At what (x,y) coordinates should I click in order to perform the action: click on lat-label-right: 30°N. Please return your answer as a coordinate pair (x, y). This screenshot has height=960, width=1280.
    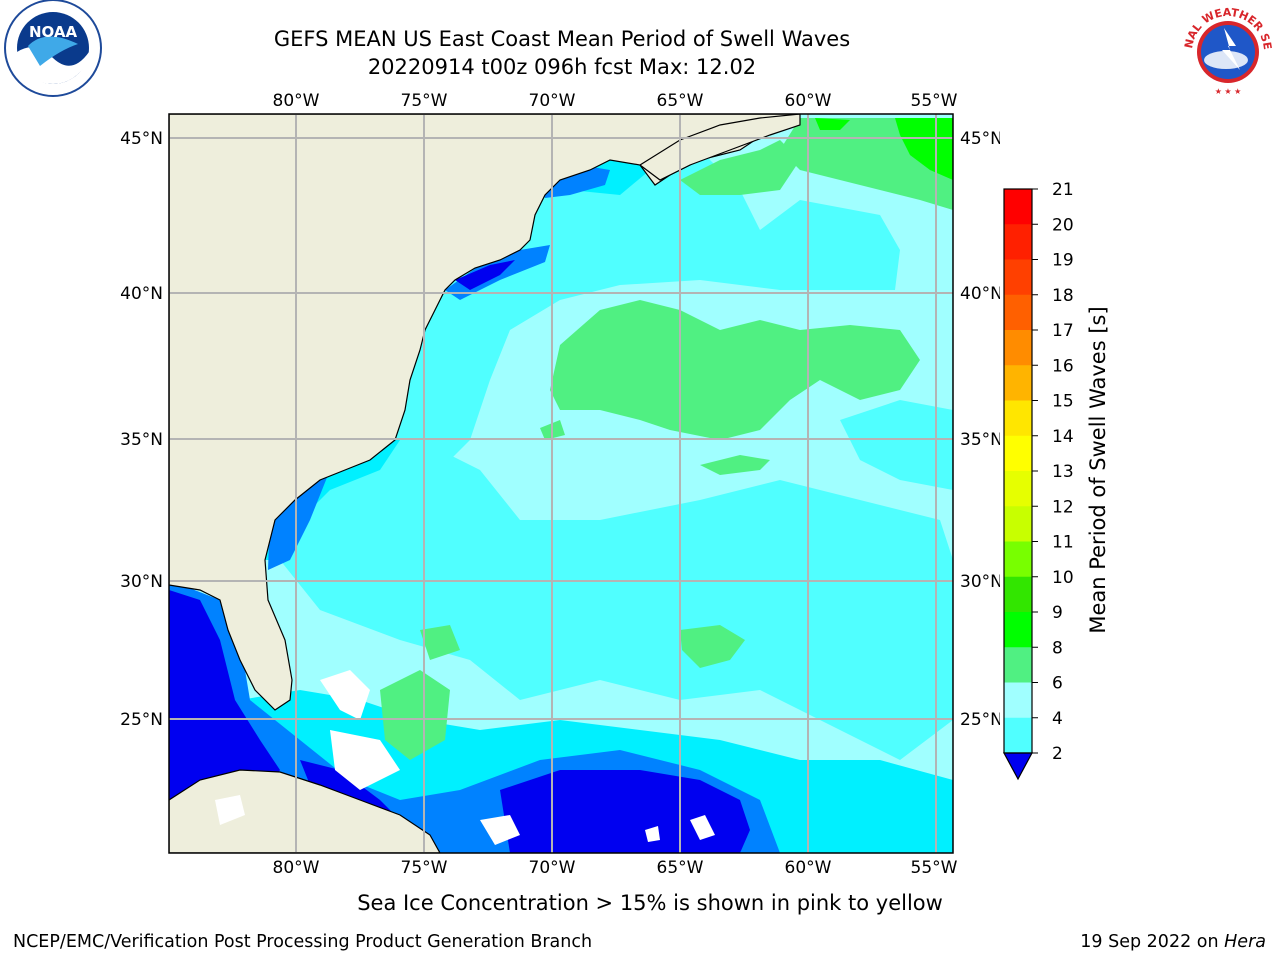
    Looking at the image, I should click on (980, 582).